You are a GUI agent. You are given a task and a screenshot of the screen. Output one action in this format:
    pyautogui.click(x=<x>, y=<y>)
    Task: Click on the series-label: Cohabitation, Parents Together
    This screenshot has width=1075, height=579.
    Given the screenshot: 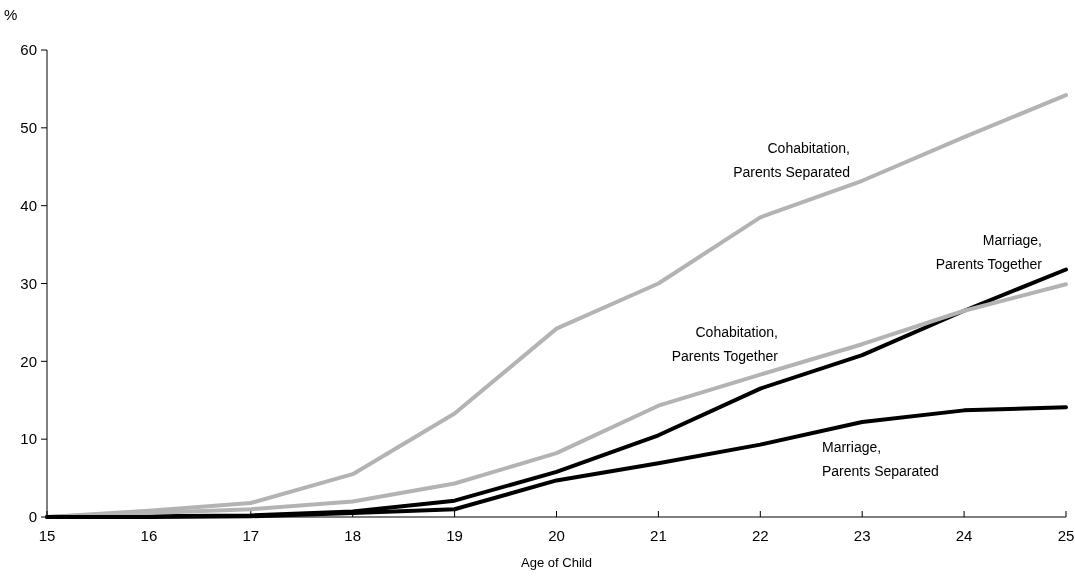 What is the action you would take?
    pyautogui.click(x=725, y=344)
    